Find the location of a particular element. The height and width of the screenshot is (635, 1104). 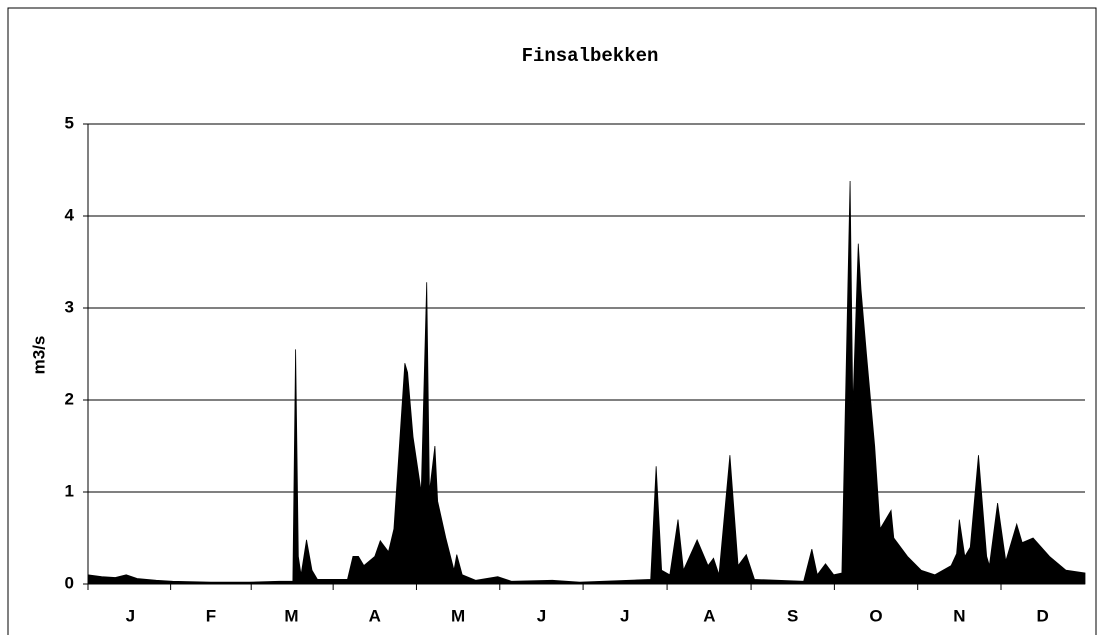

x-tick-label: O is located at coordinates (875, 615).